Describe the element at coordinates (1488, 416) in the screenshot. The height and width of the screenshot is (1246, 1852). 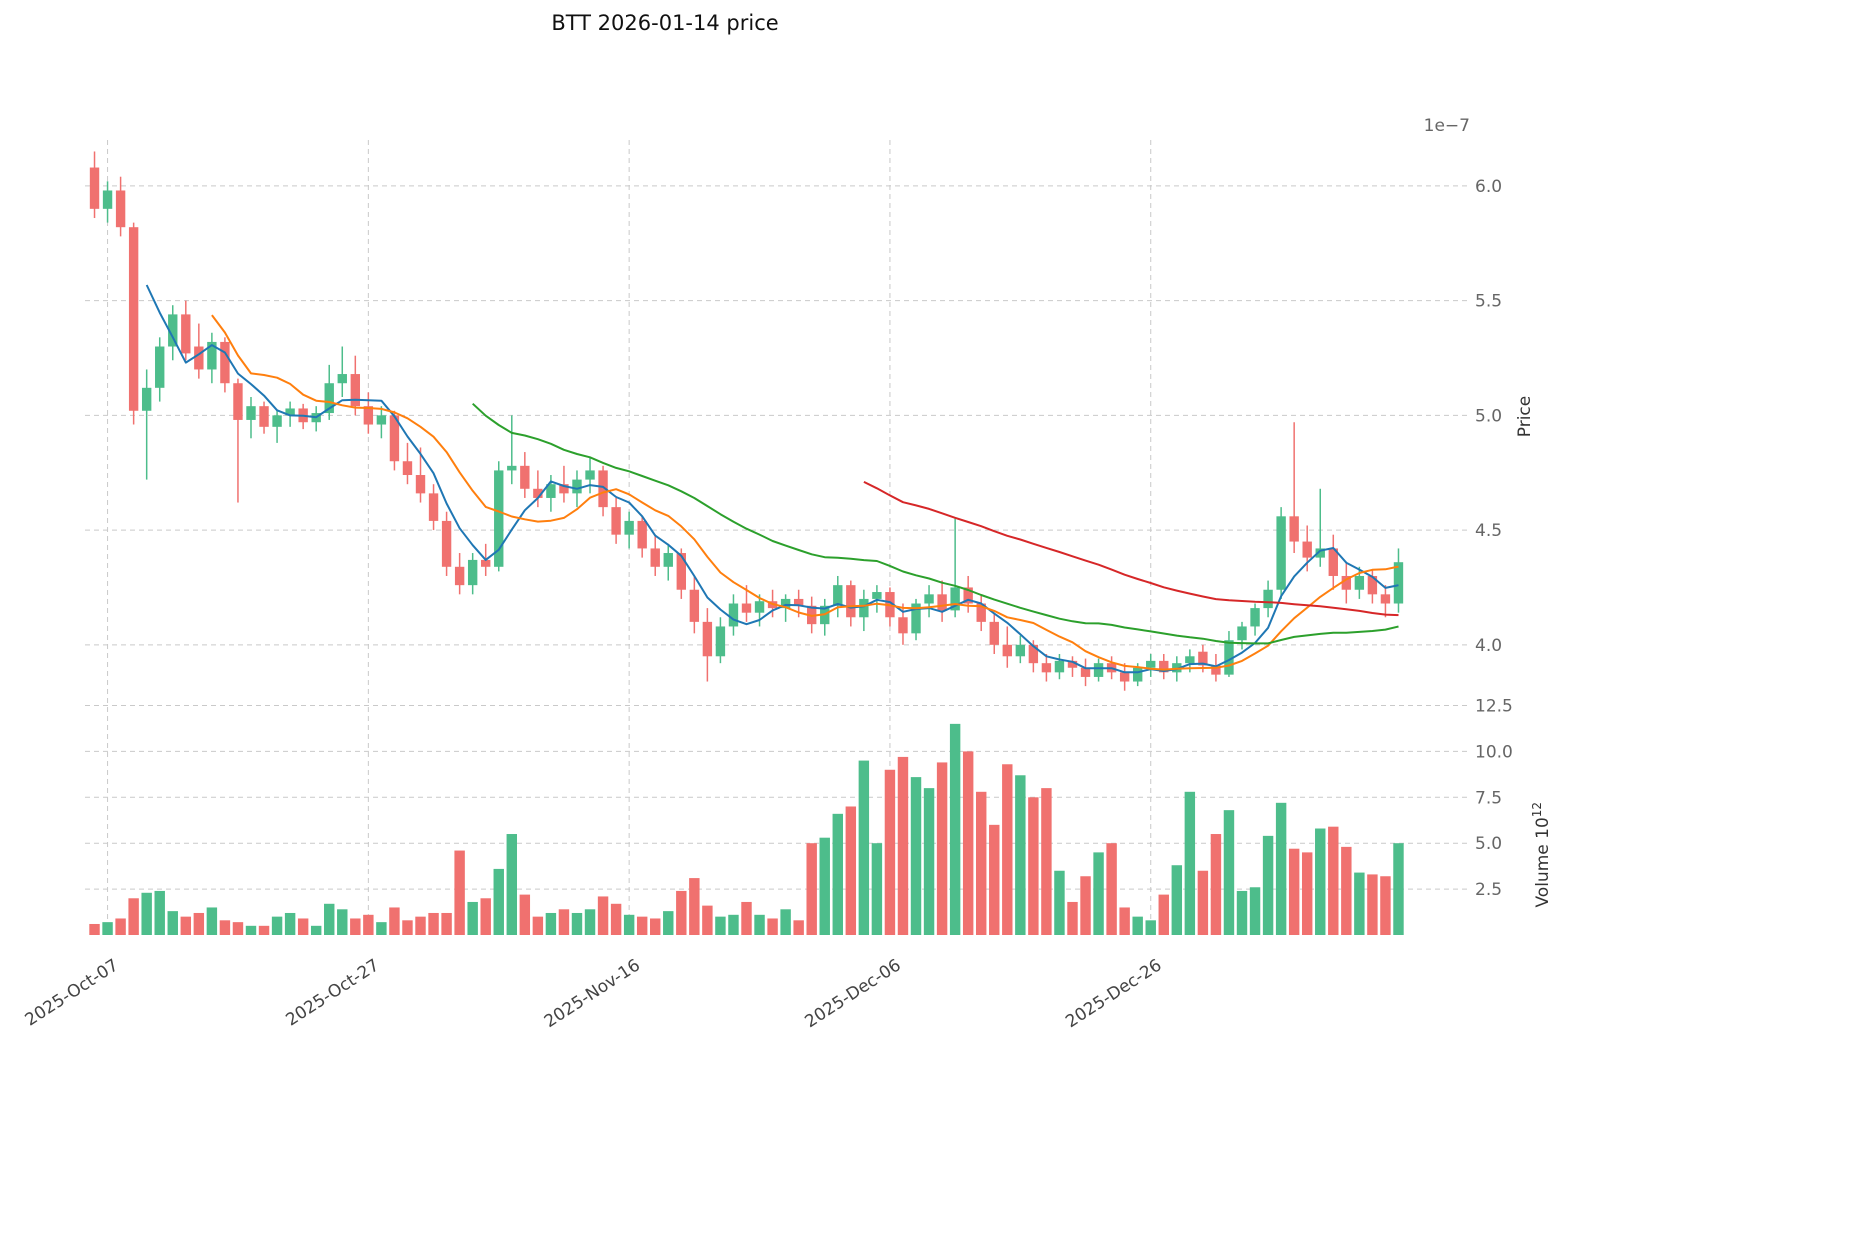
I see `price-tick-label: 5.0` at that location.